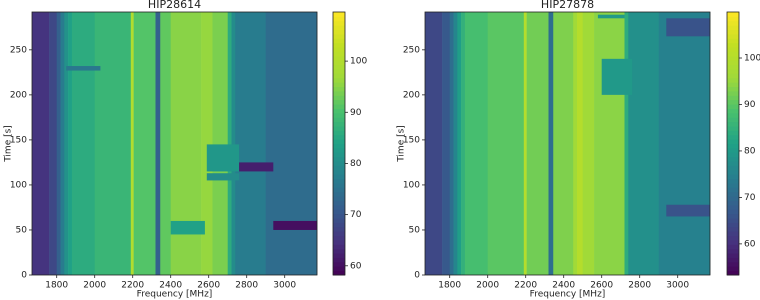  What do you see at coordinates (174, 5) in the screenshot?
I see `chart-title: HIP28614` at bounding box center [174, 5].